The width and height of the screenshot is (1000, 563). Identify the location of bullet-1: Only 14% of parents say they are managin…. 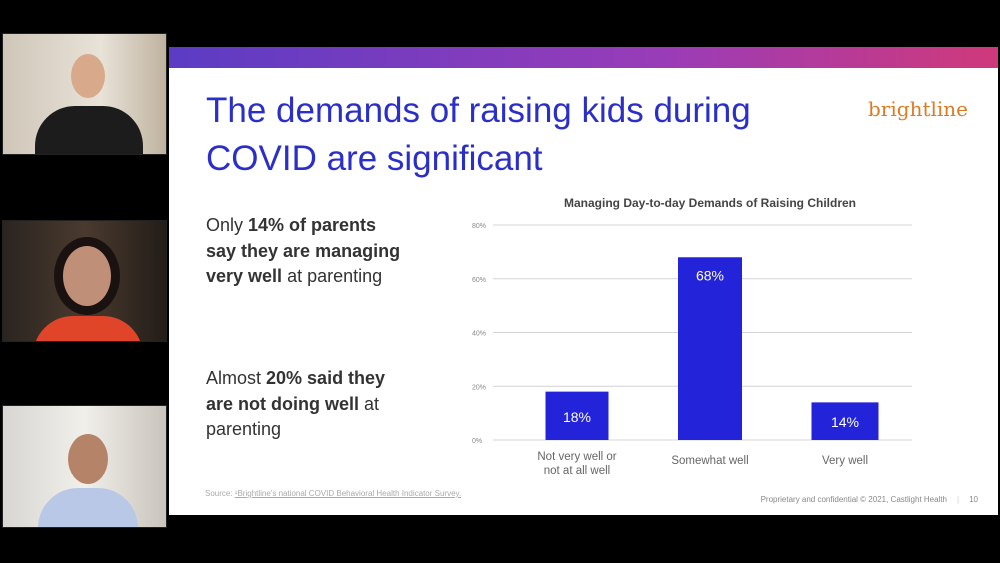
(306, 251).